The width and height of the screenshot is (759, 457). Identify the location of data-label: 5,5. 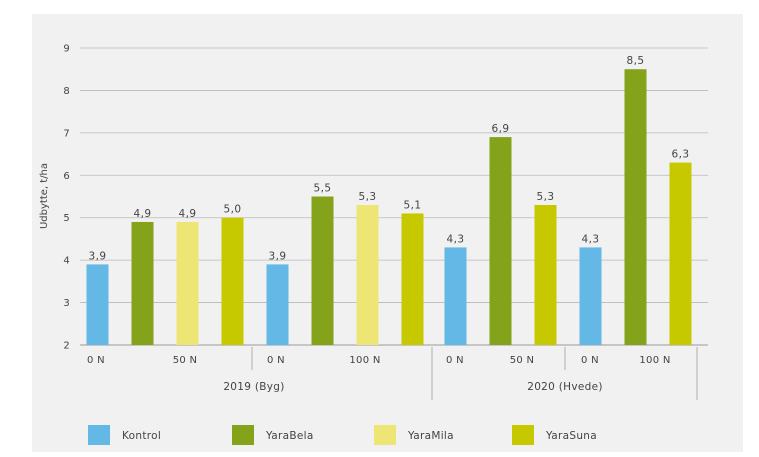
(323, 189).